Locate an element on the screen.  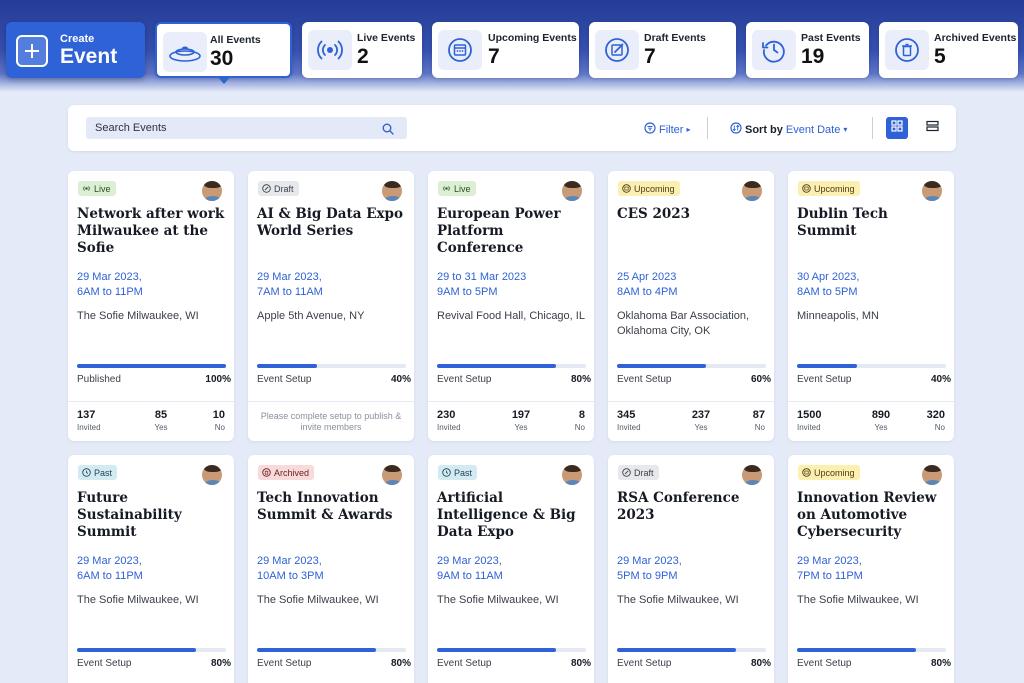
create-event-button: Create Event is located at coordinates (75, 50).